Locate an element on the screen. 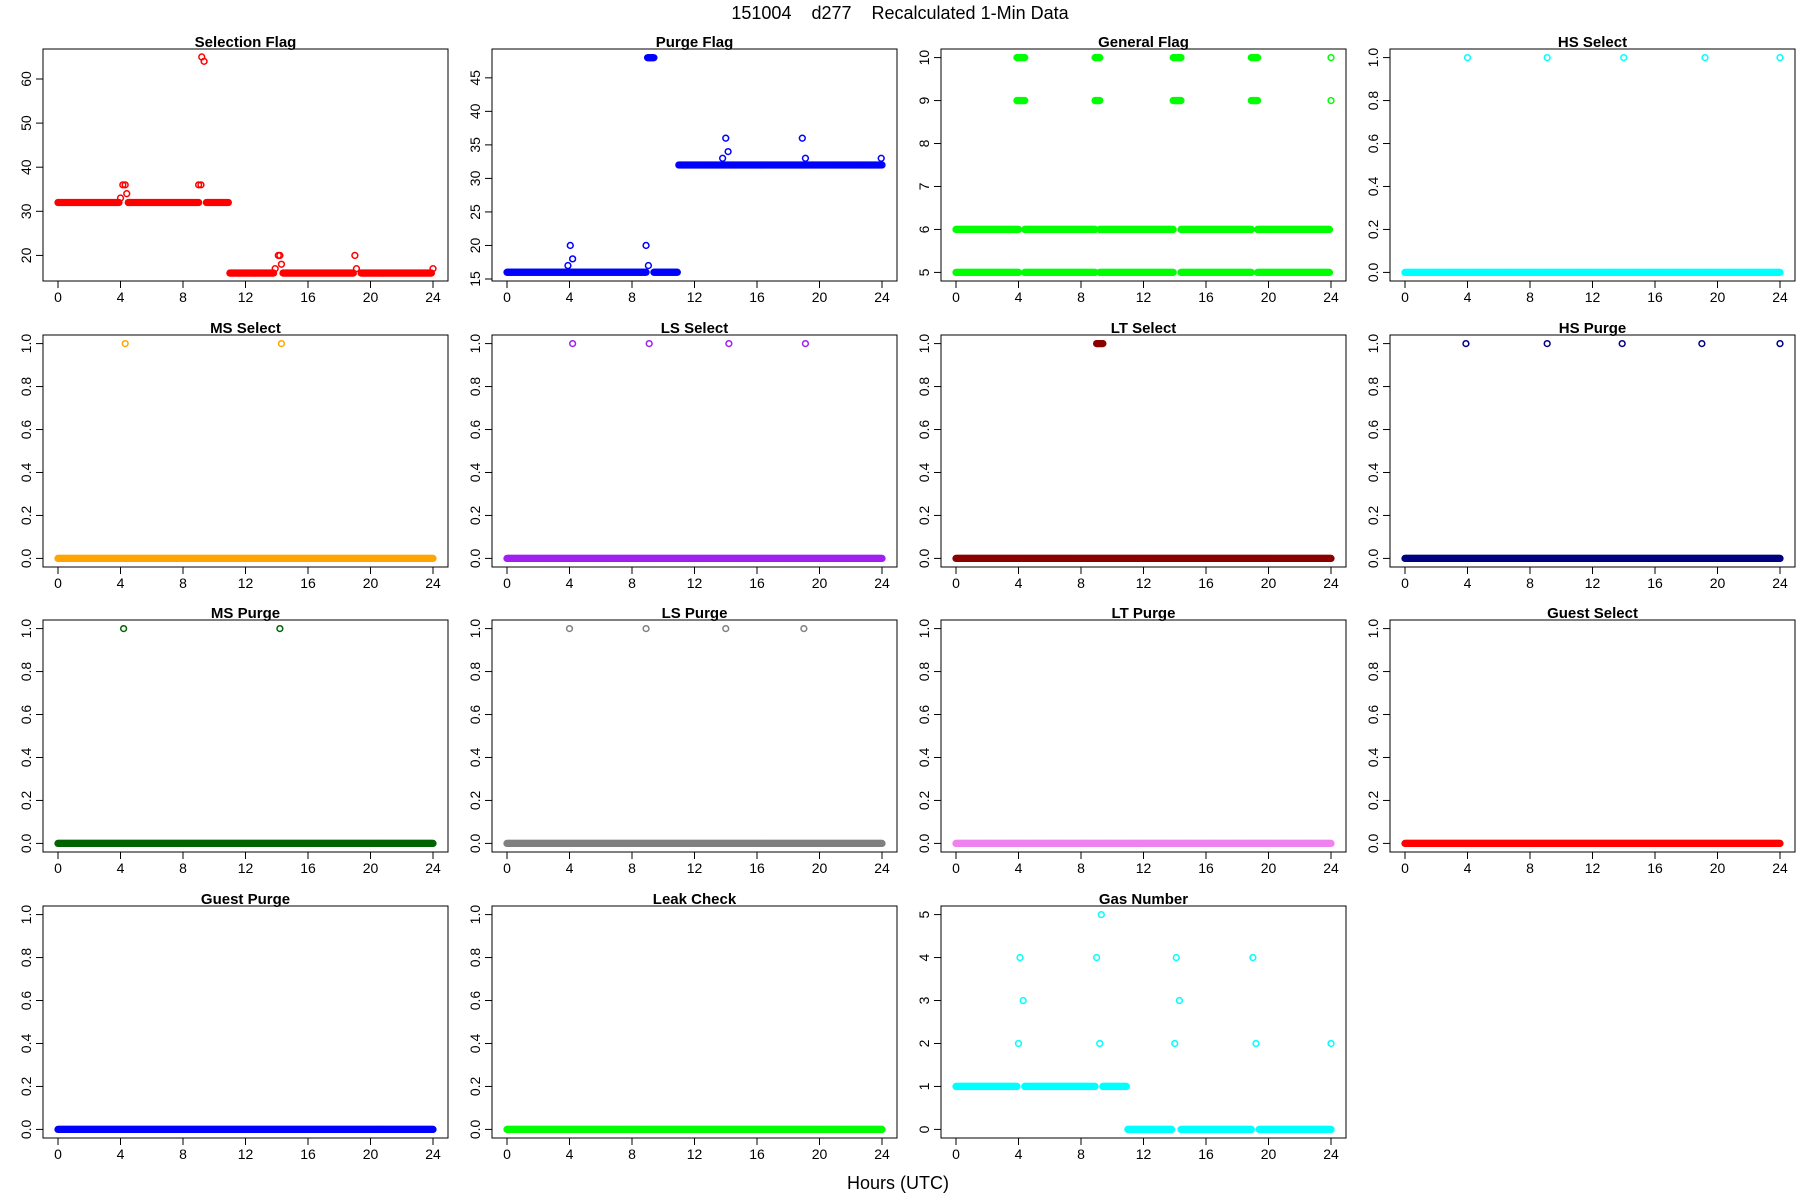 The width and height of the screenshot is (1800, 1200). panel-title: LT Select is located at coordinates (1144, 328).